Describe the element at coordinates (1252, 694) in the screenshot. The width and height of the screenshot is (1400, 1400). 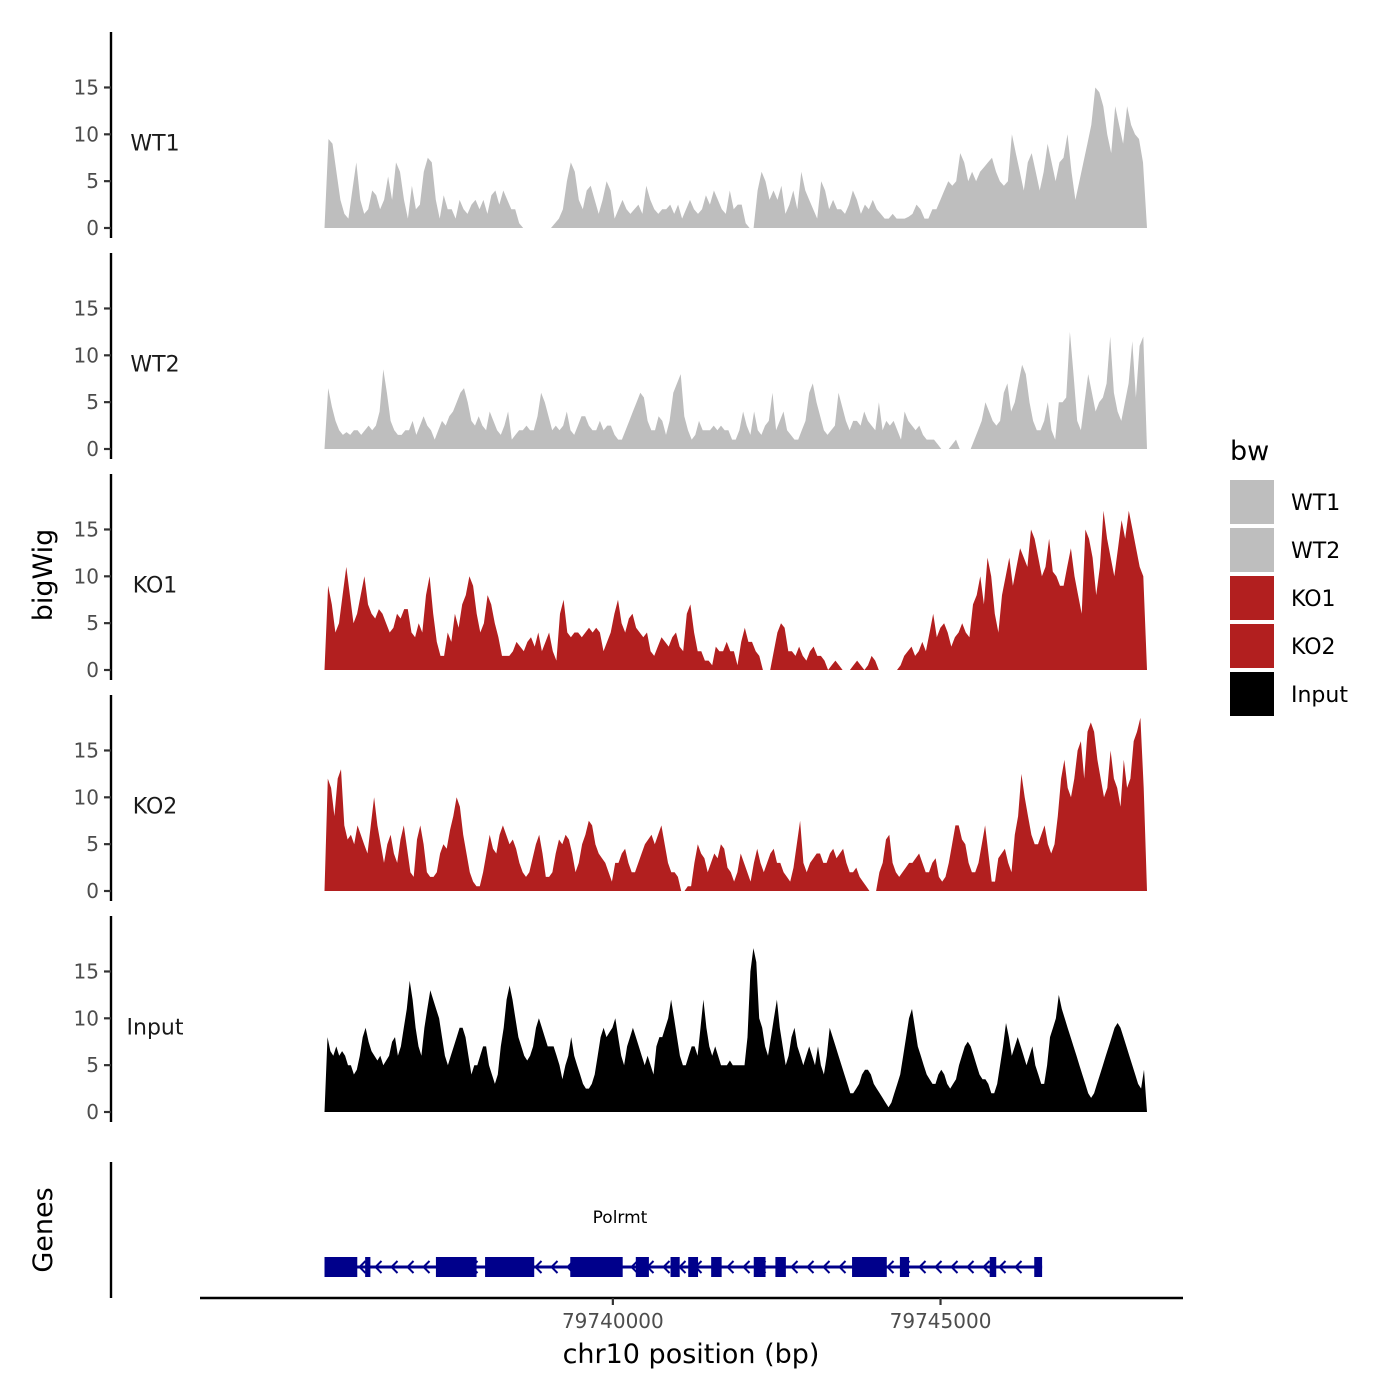
I see `legend-swatch-input` at that location.